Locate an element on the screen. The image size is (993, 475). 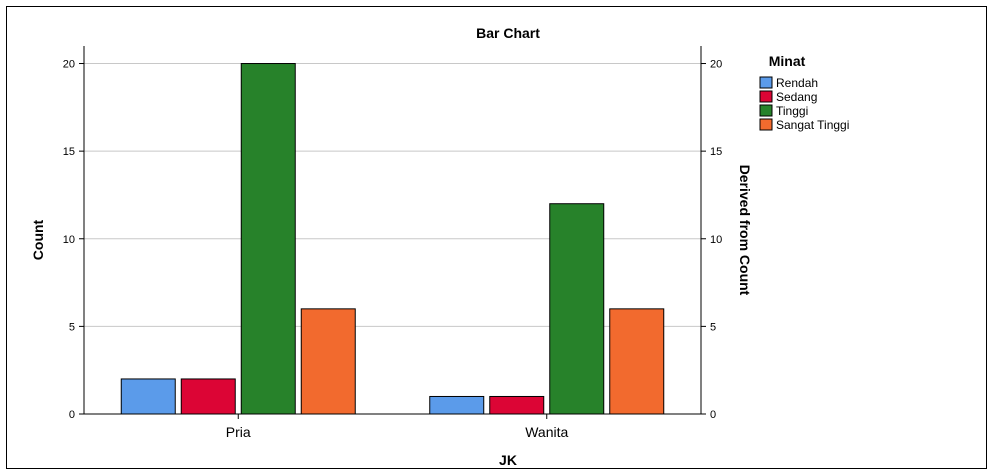
y-tick-label: 20 is located at coordinates (69, 65).